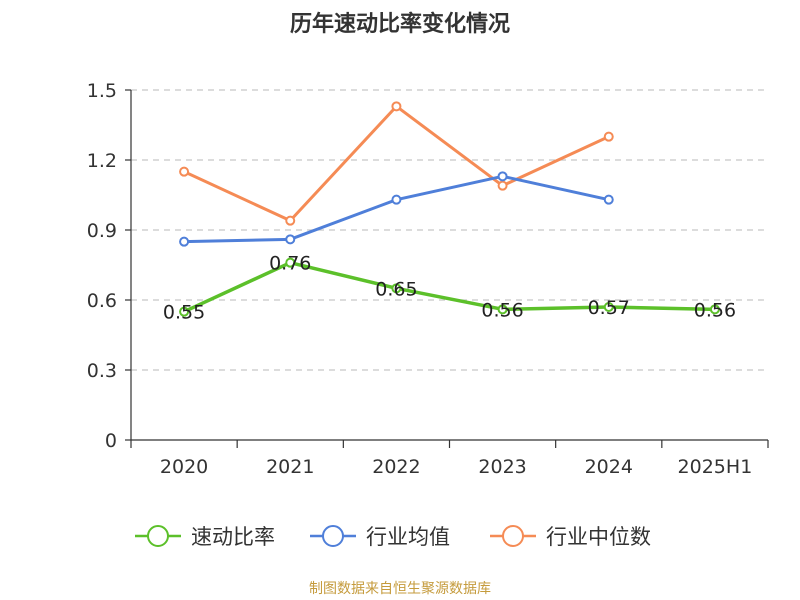  What do you see at coordinates (456, 467) in the screenshot?
I see `x-axis-tick-labels: 2020 2021 2022 2023 2024 2025H1` at bounding box center [456, 467].